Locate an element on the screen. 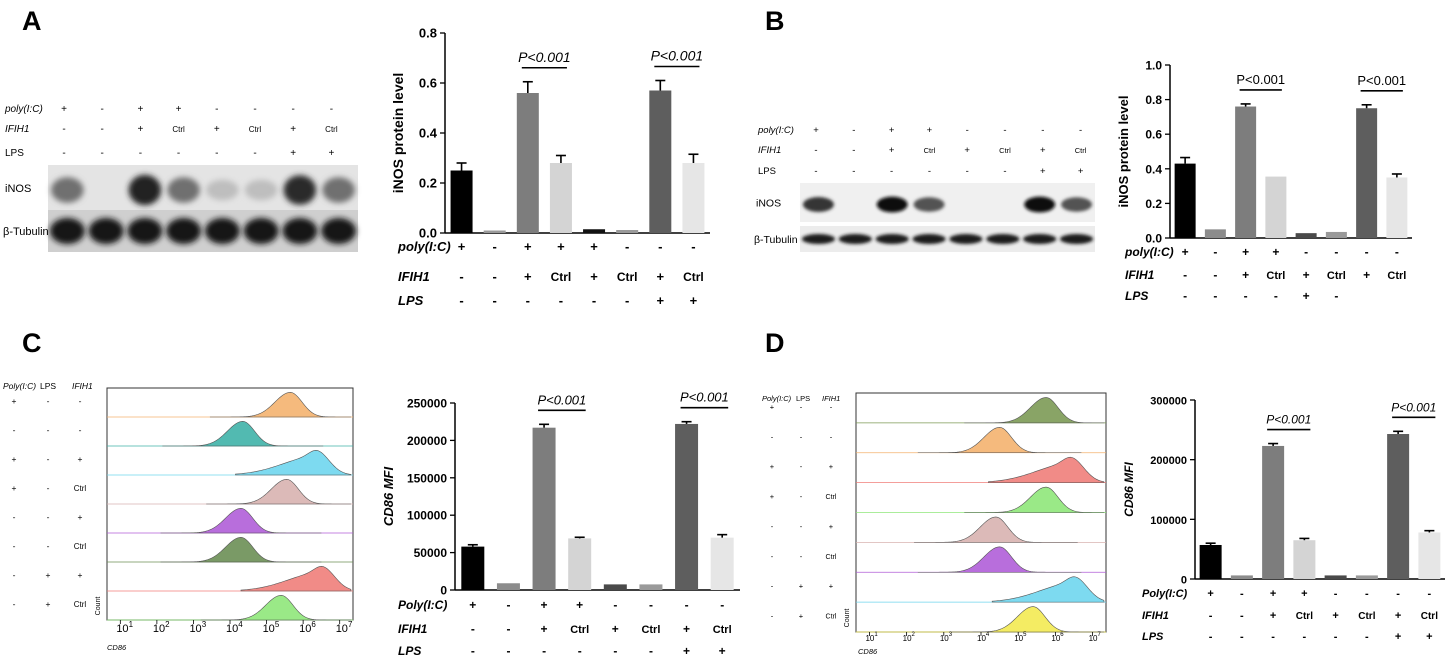 This screenshot has height=664, width=1449. chart-d-condition-value: Ctrl is located at coordinates (1429, 616).